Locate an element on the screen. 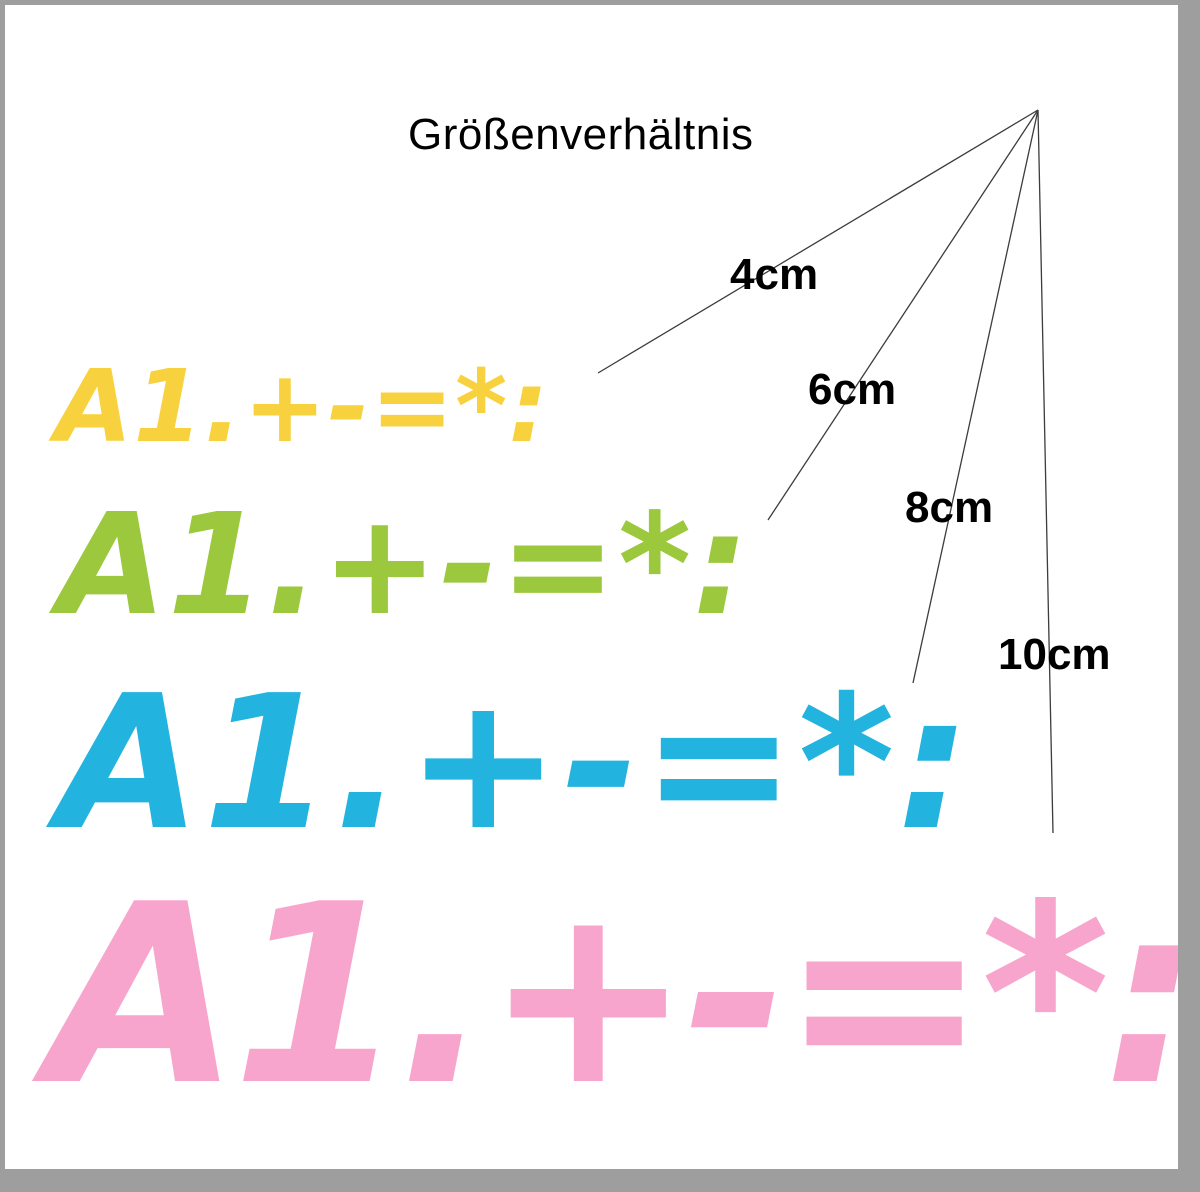  sticker-sample-8cm: A1.+-=*: is located at coordinates (515, 763).